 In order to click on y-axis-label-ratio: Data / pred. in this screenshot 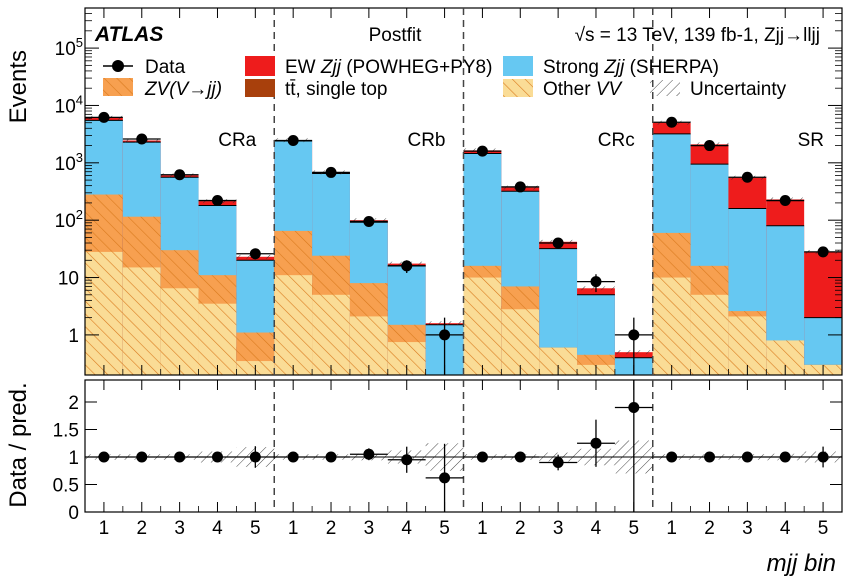, I will do `click(18, 444)`.